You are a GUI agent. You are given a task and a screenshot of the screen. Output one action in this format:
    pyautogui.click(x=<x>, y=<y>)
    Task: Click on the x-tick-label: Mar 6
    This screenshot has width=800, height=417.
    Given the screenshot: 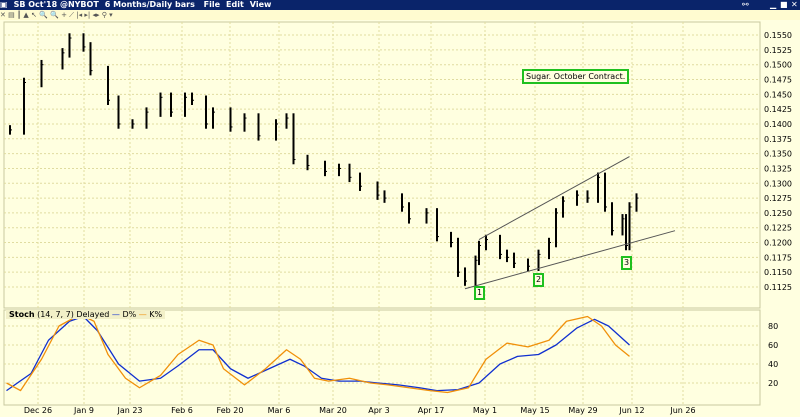 What is the action you would take?
    pyautogui.click(x=279, y=410)
    